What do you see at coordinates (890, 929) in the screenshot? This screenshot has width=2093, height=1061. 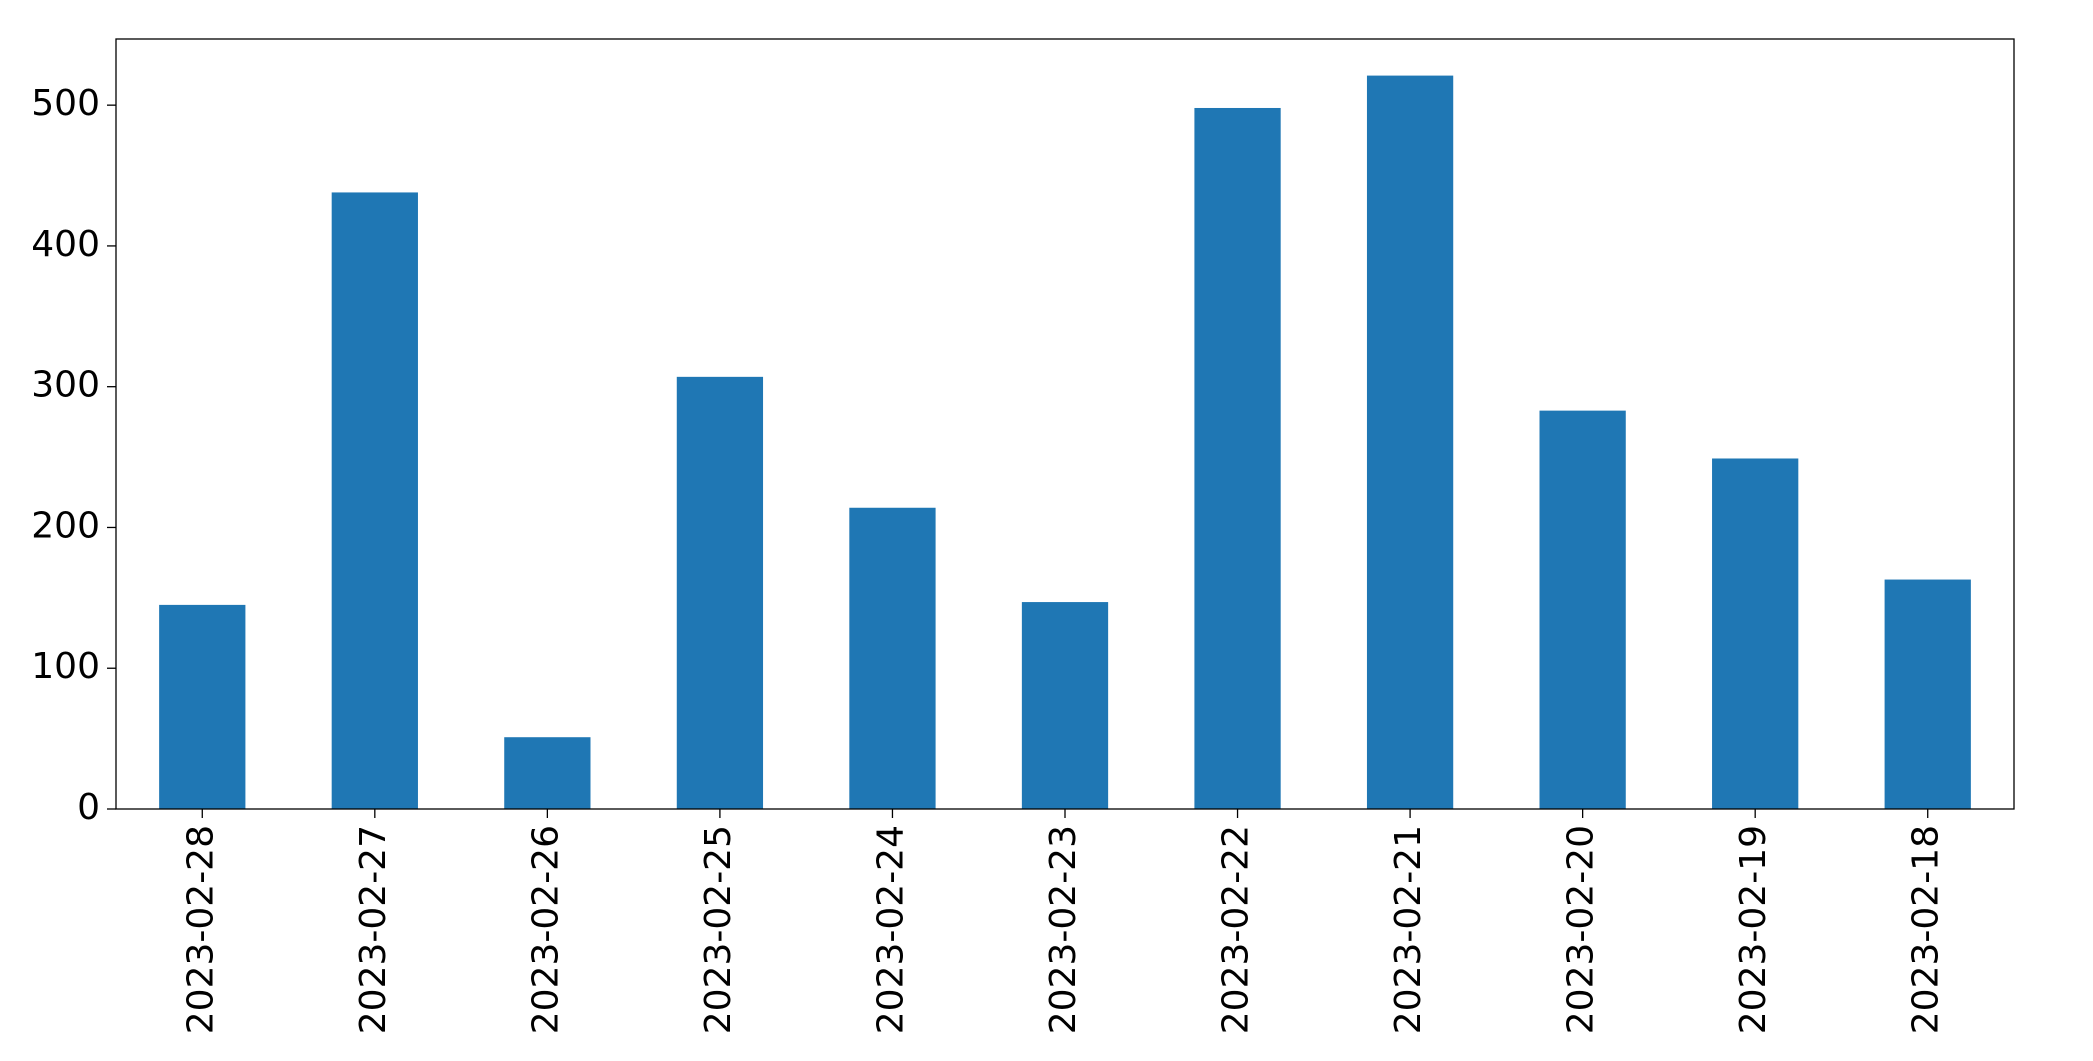 I see `x-tick-label: 2023-02-24` at bounding box center [890, 929].